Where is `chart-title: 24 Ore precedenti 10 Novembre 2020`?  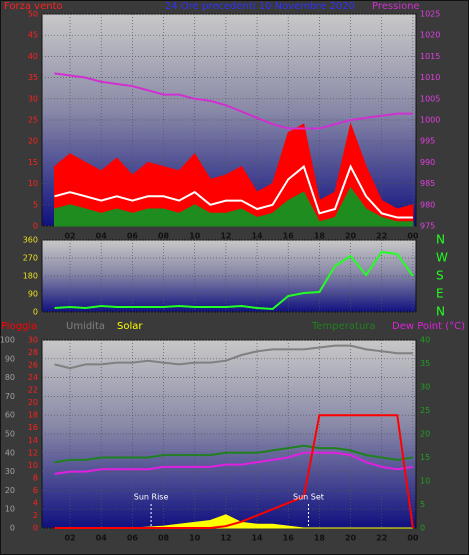 chart-title: 24 Ore precedenti 10 Novembre 2020 is located at coordinates (260, 6).